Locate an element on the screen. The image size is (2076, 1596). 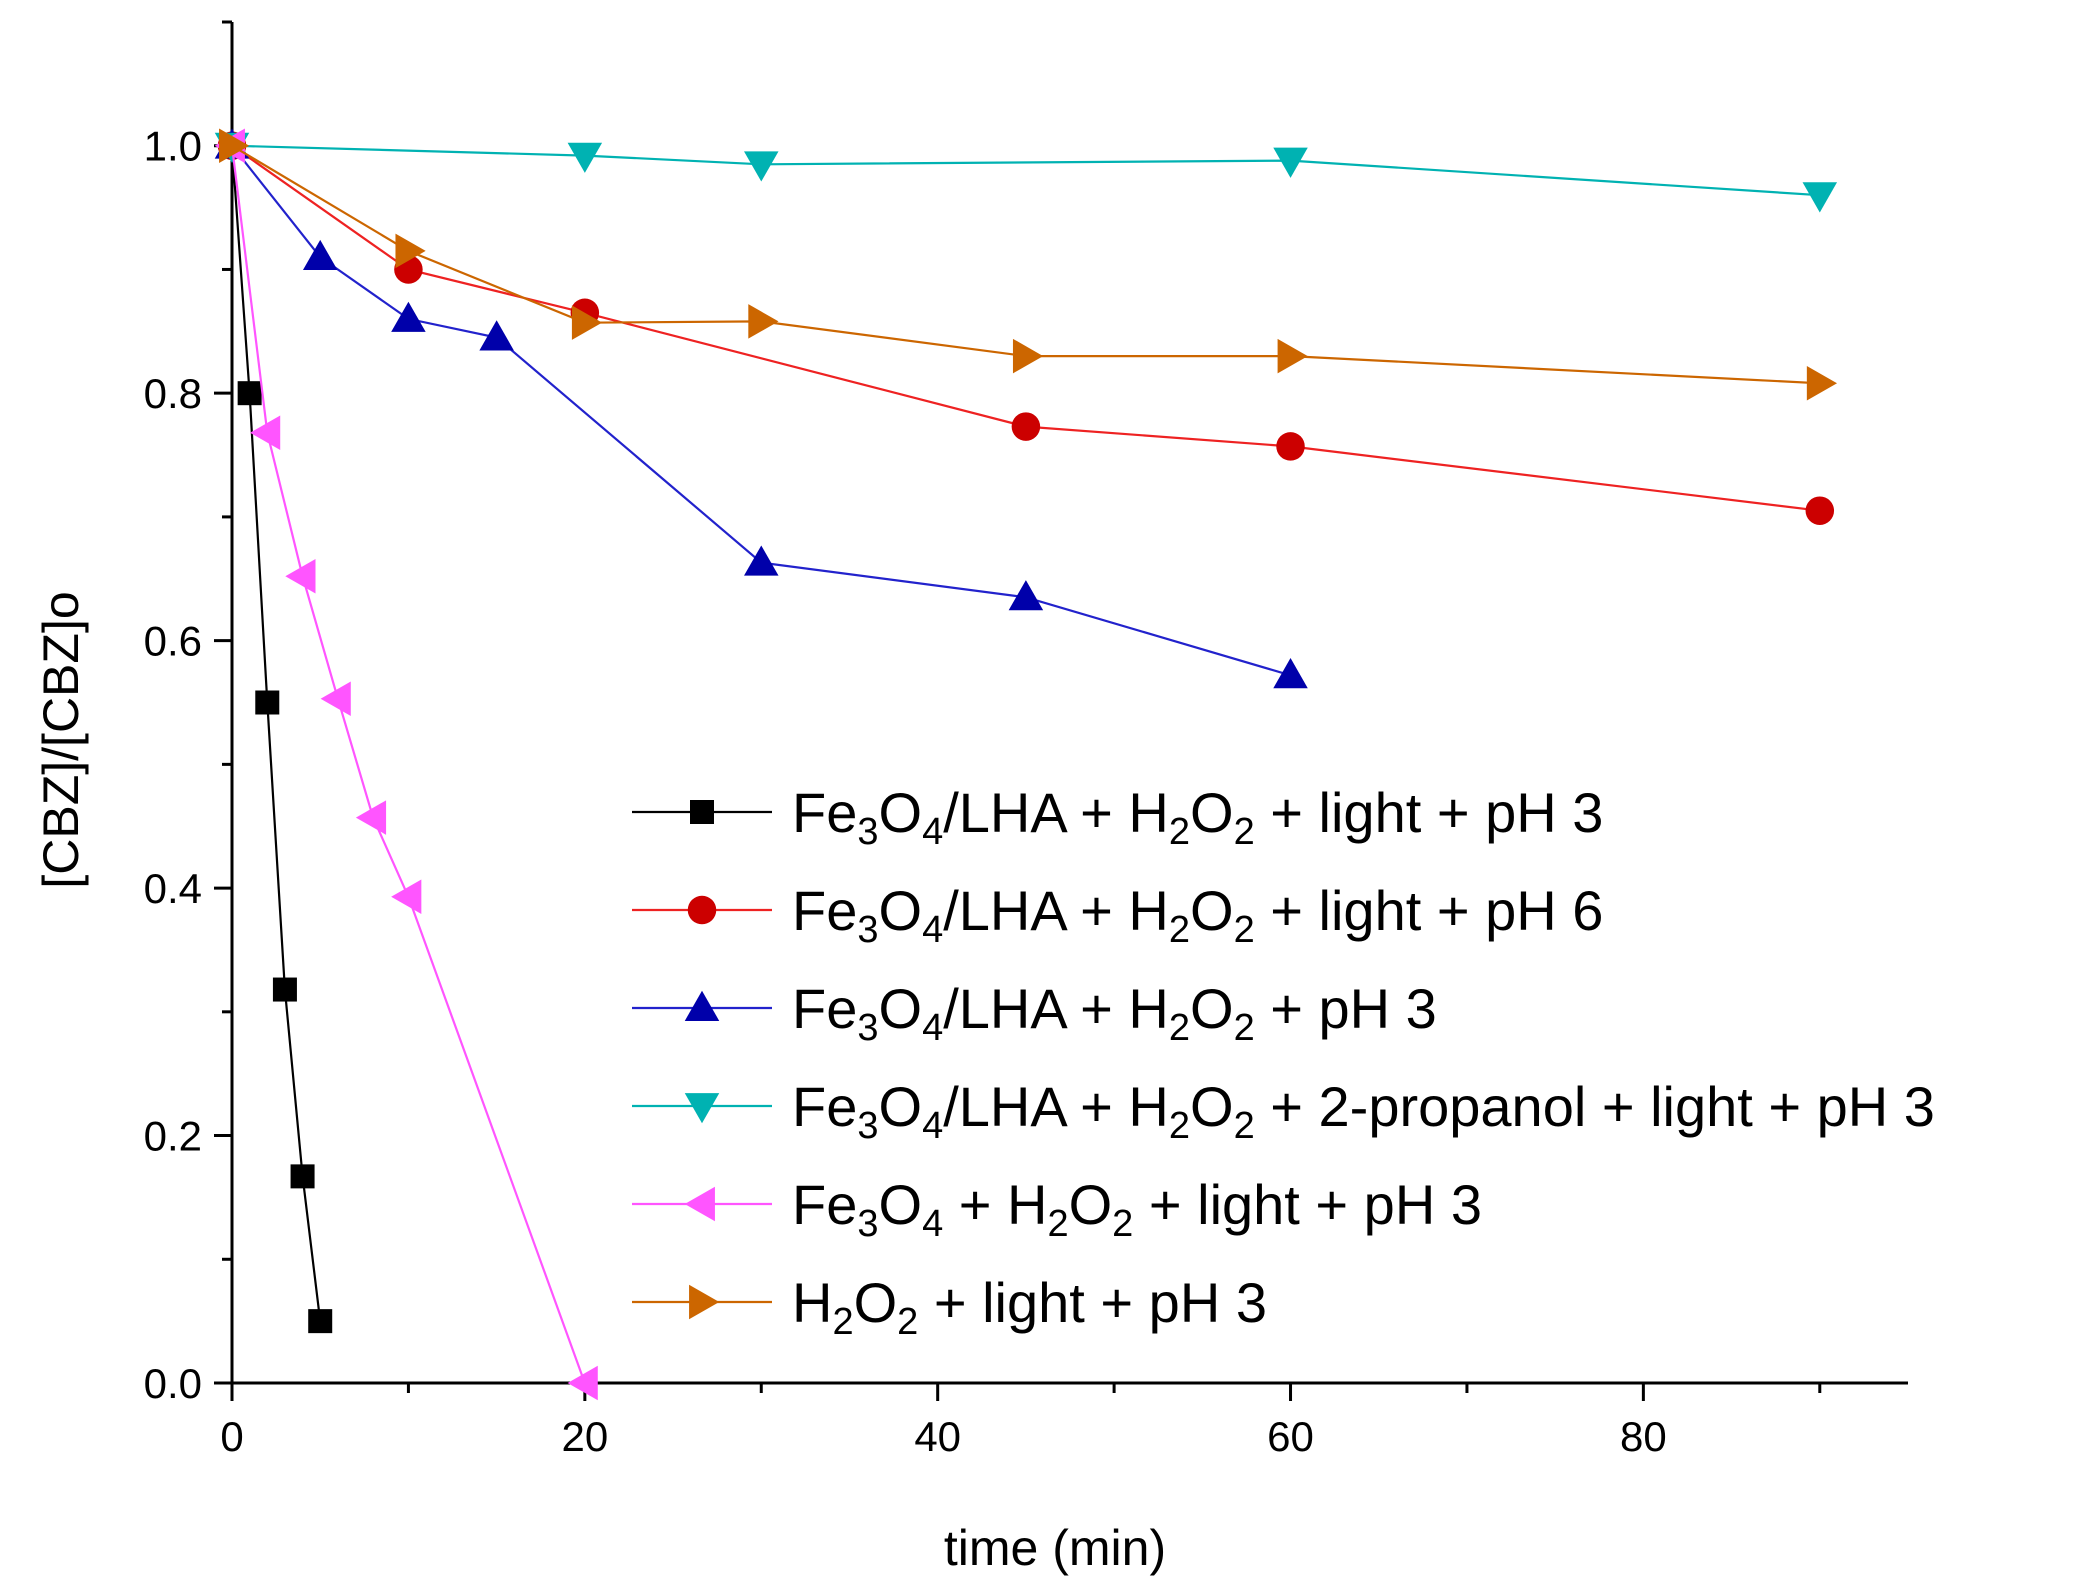
legend-label: Fe3O4 + H2O2 + light + pH 3 is located at coordinates (1137, 1209).